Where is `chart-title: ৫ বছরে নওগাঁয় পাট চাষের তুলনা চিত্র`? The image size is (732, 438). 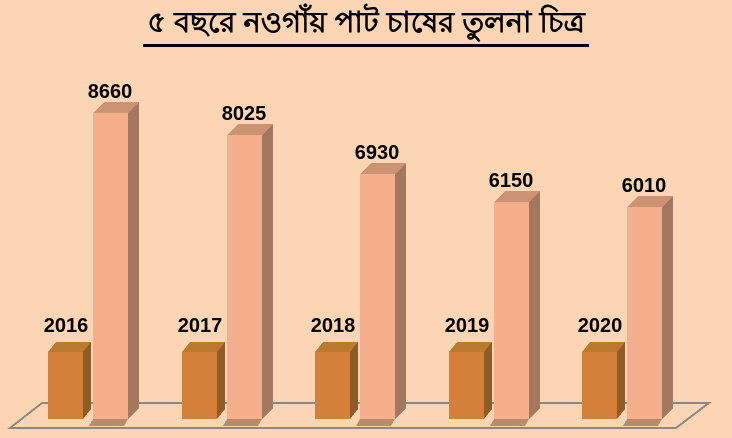
chart-title: ৫ বছরে নওগাঁয় পাট চাষের তুলনা চিত্র is located at coordinates (366, 25).